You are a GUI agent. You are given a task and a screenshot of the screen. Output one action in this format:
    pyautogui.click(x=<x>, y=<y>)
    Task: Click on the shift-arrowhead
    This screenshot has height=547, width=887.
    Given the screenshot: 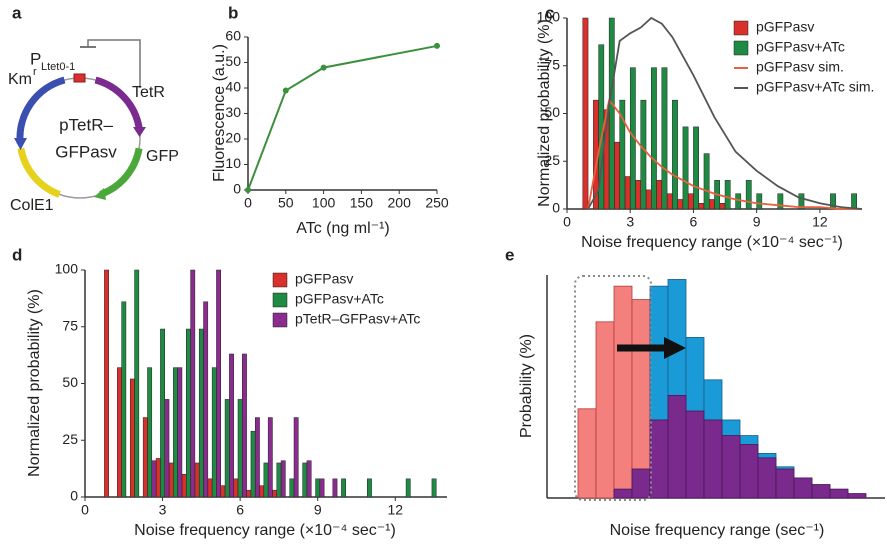 What is the action you would take?
    pyautogui.click(x=675, y=348)
    